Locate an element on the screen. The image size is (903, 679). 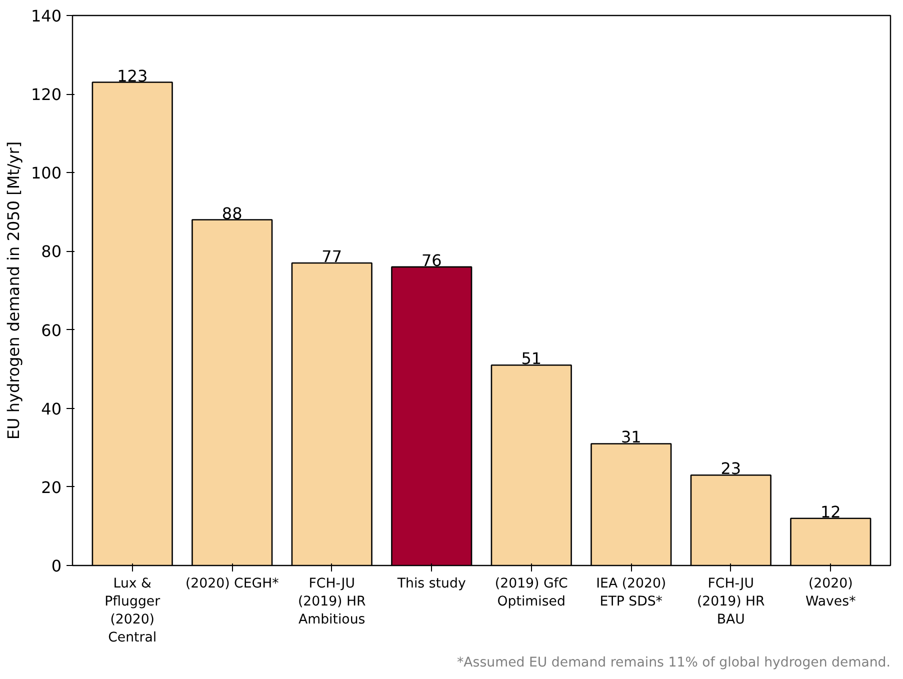
y-tick-label: 100 is located at coordinates (46, 173).